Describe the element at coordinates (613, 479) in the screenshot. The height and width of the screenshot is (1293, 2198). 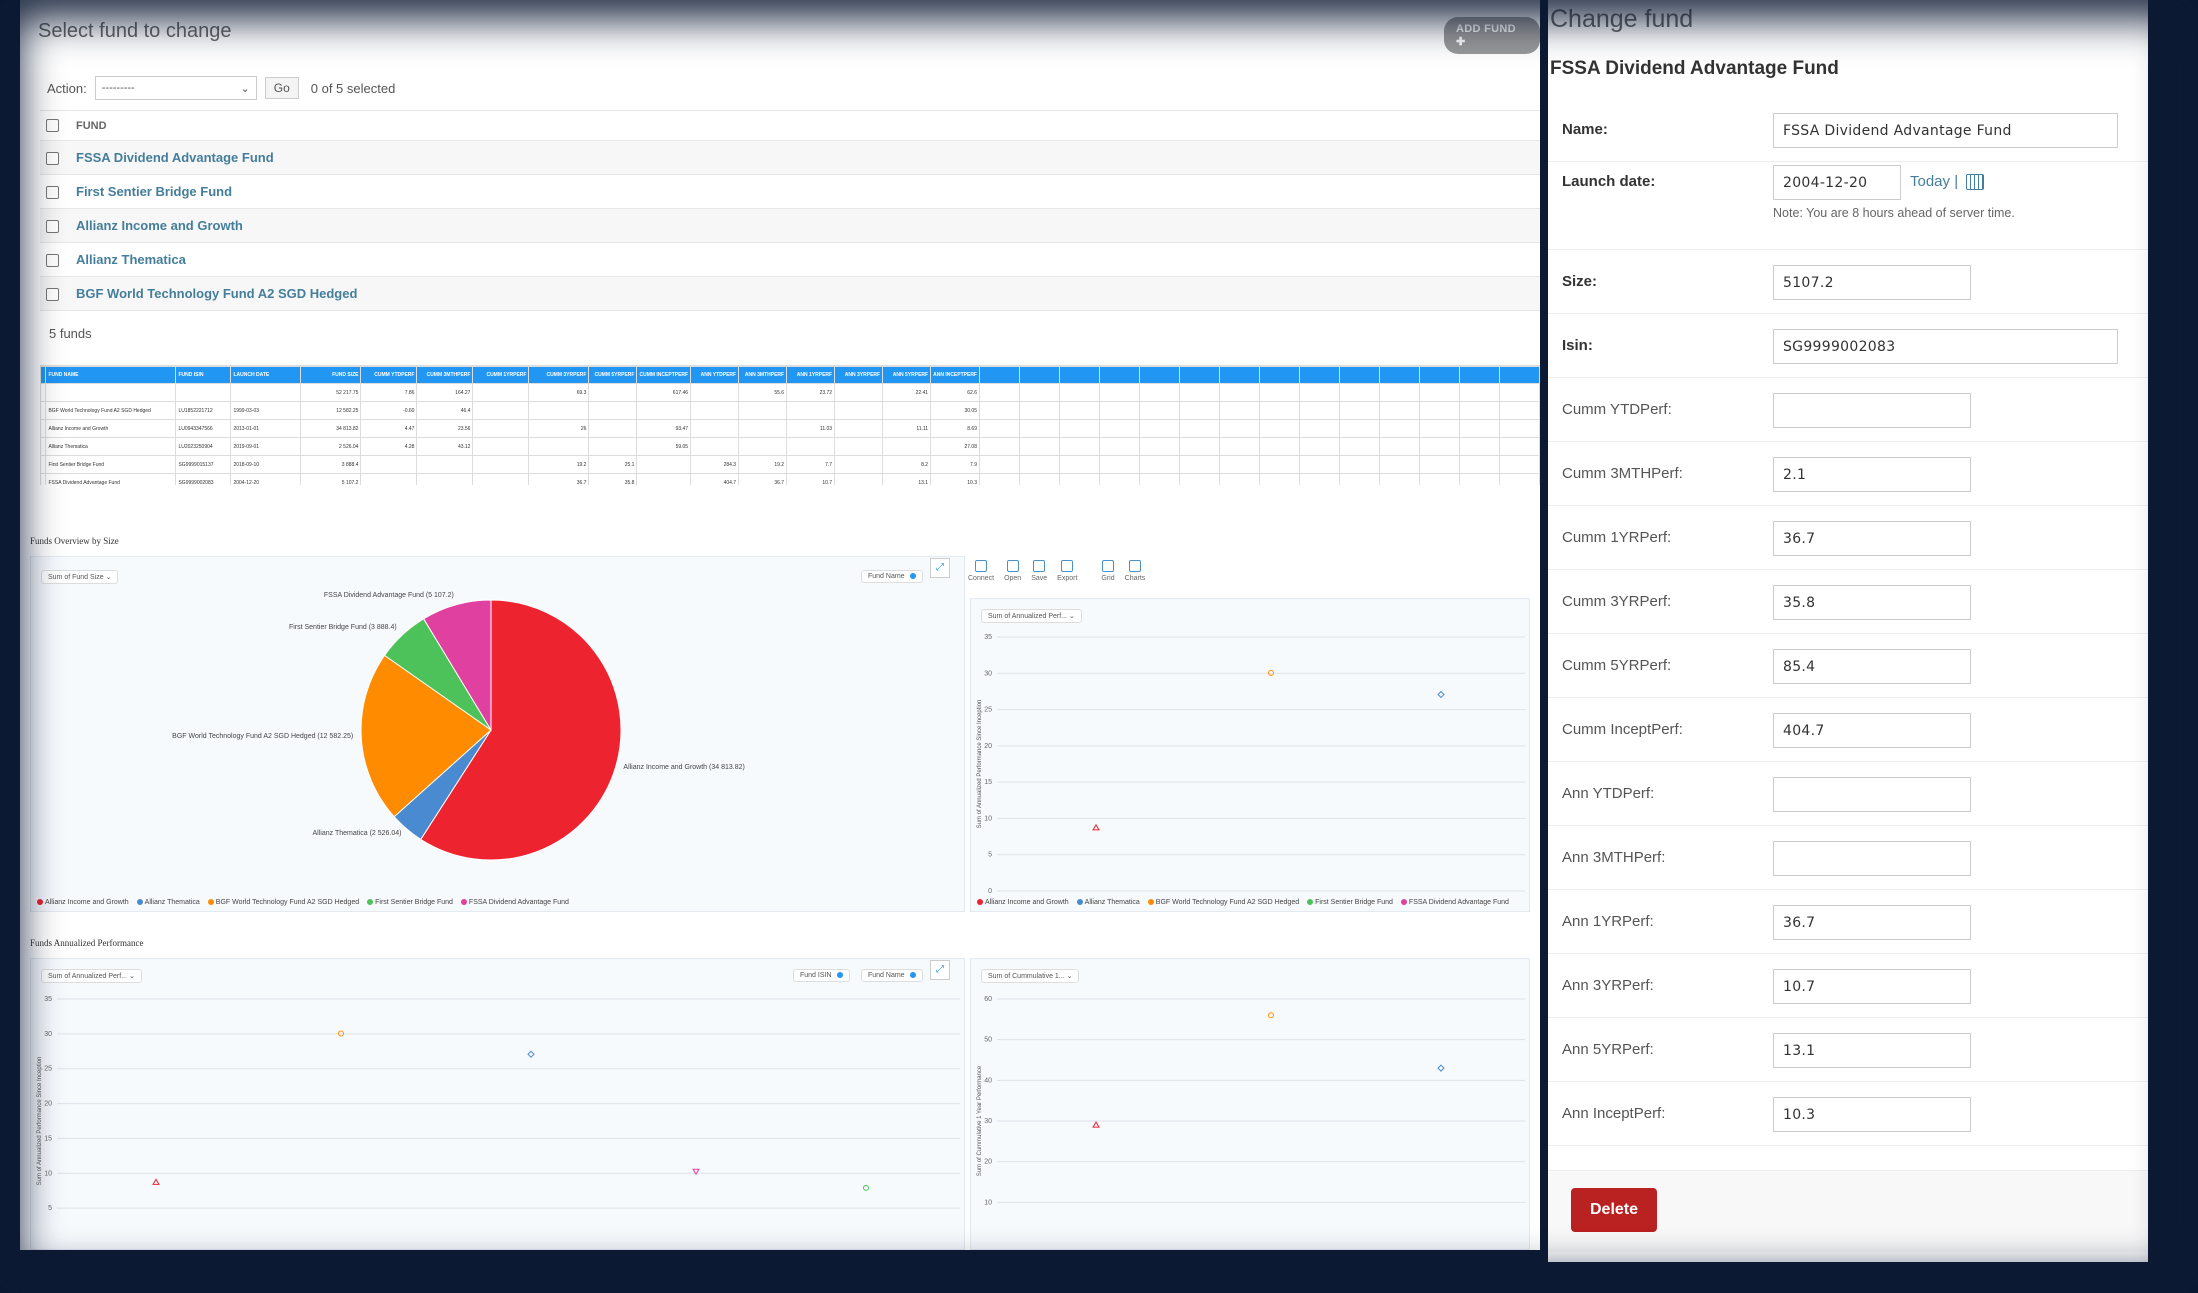
I see `sheet-cell: 35.8` at that location.